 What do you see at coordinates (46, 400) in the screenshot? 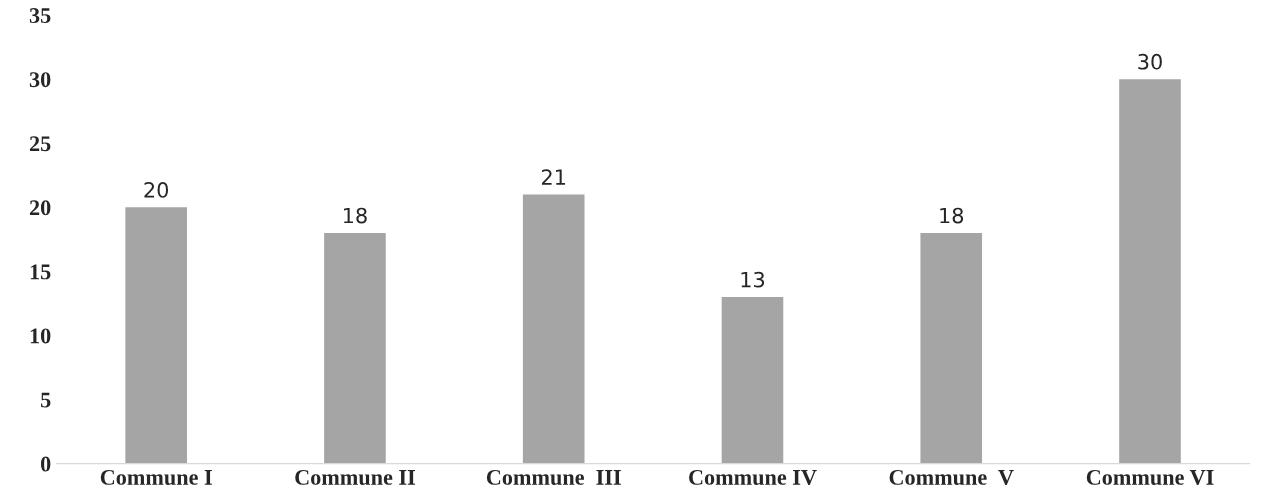
I see `y-tick-label: 5` at bounding box center [46, 400].